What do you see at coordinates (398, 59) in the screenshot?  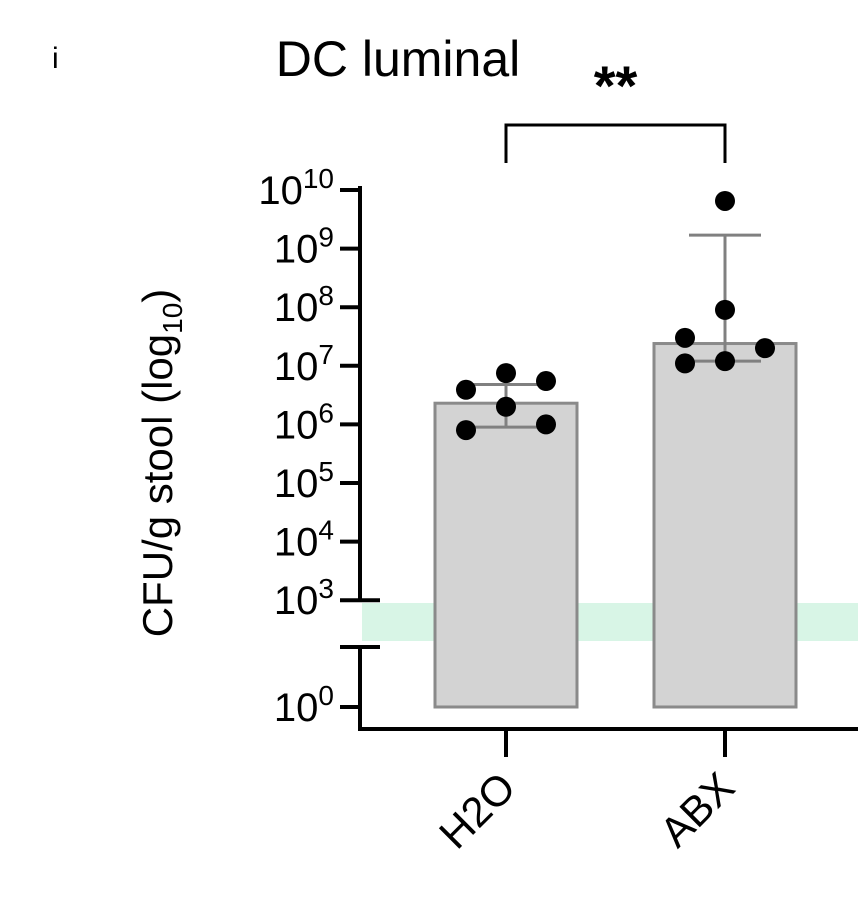 I see `chart-title: DC luminal` at bounding box center [398, 59].